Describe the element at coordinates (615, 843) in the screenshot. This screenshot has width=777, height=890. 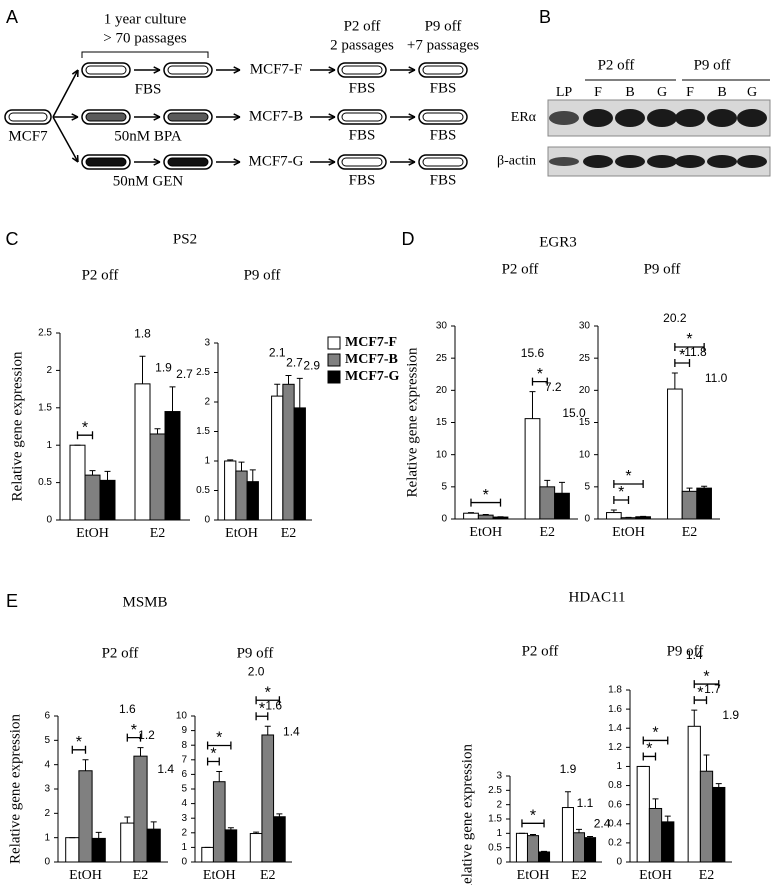
I see `y-tick-label: 0.2` at that location.